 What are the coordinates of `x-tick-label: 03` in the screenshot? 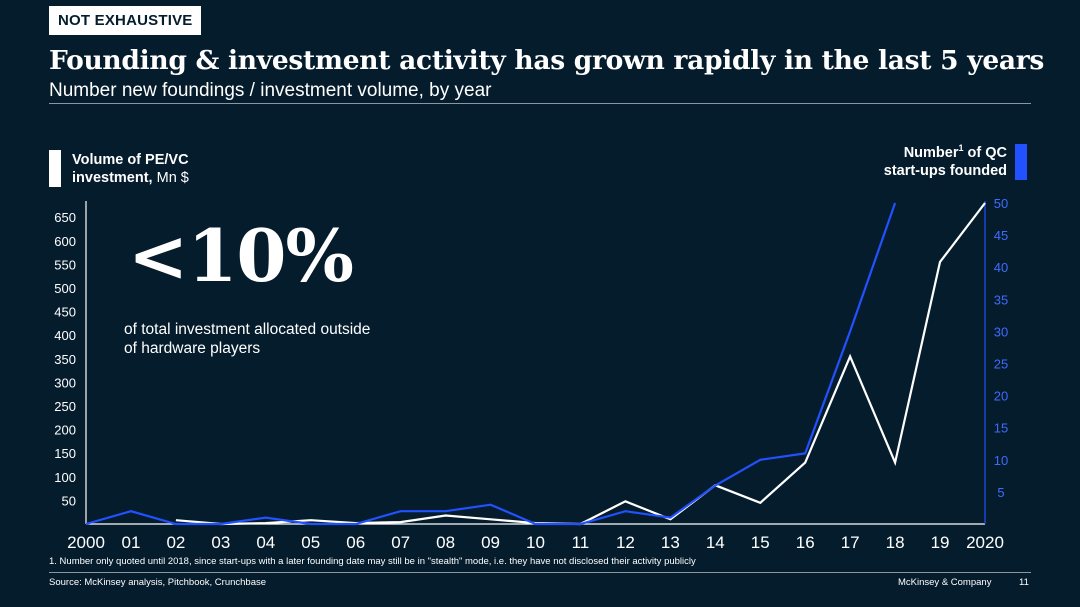 It's located at (220, 542).